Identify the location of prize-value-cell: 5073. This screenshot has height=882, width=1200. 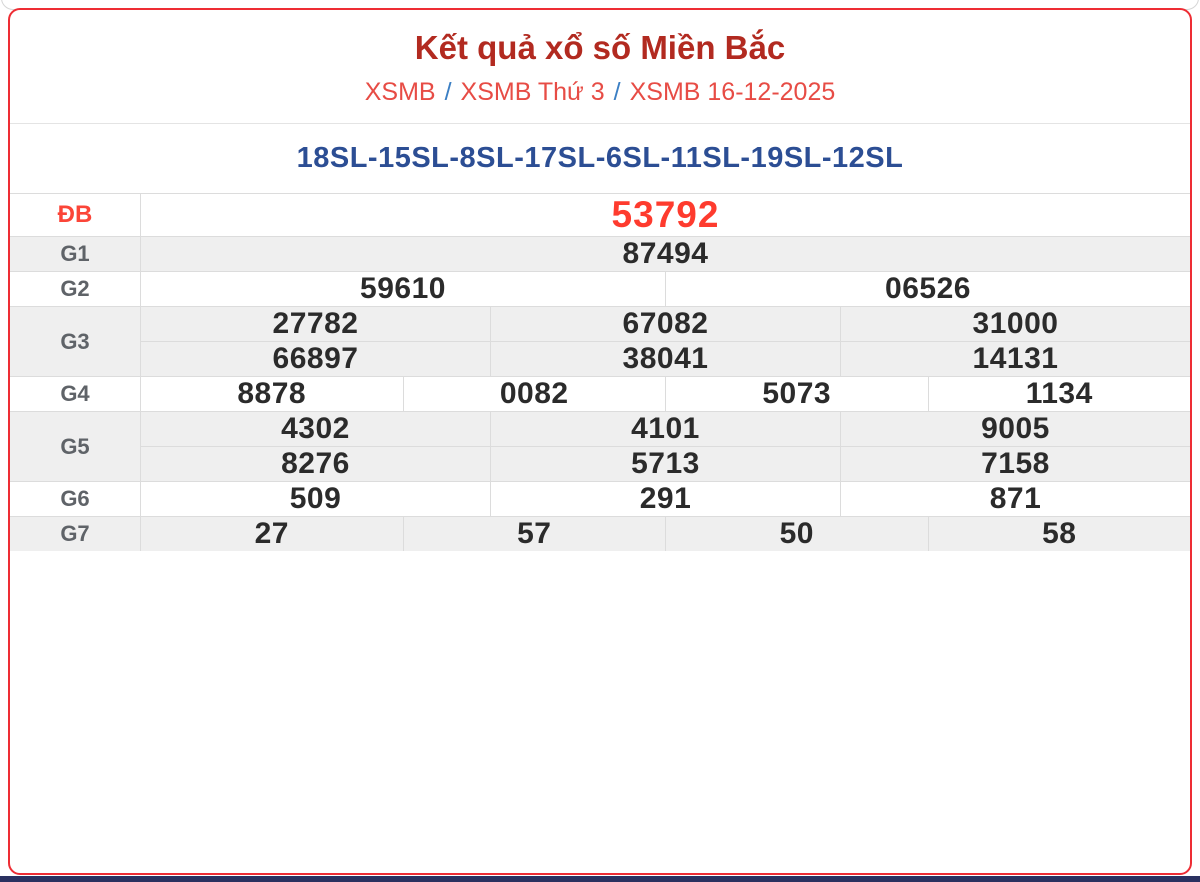
(796, 394).